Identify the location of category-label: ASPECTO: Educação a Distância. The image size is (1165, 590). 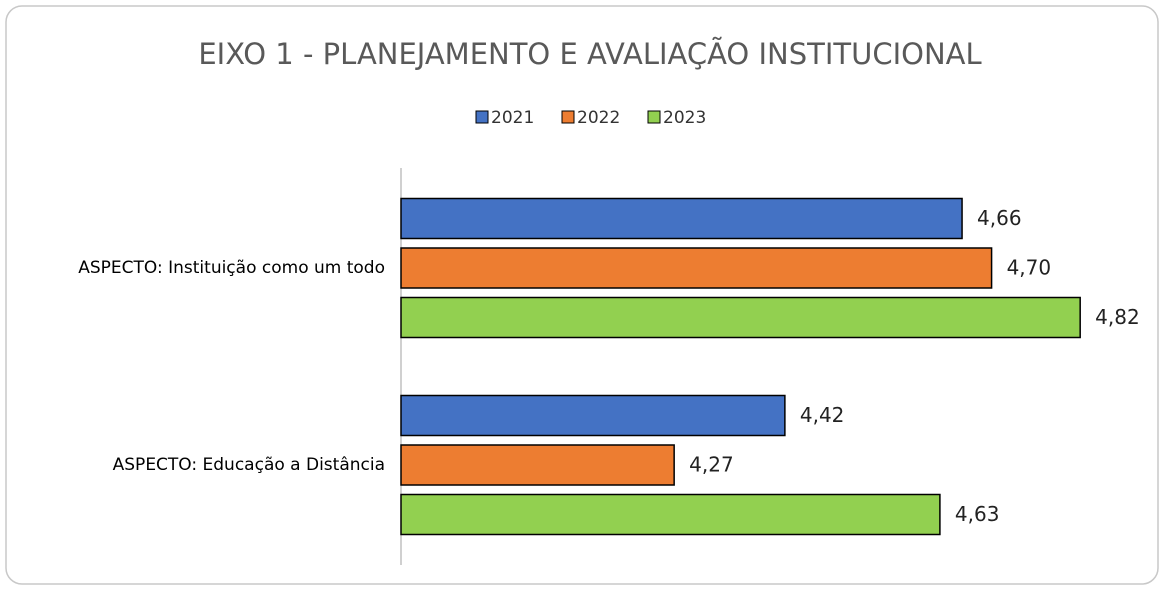
(249, 465).